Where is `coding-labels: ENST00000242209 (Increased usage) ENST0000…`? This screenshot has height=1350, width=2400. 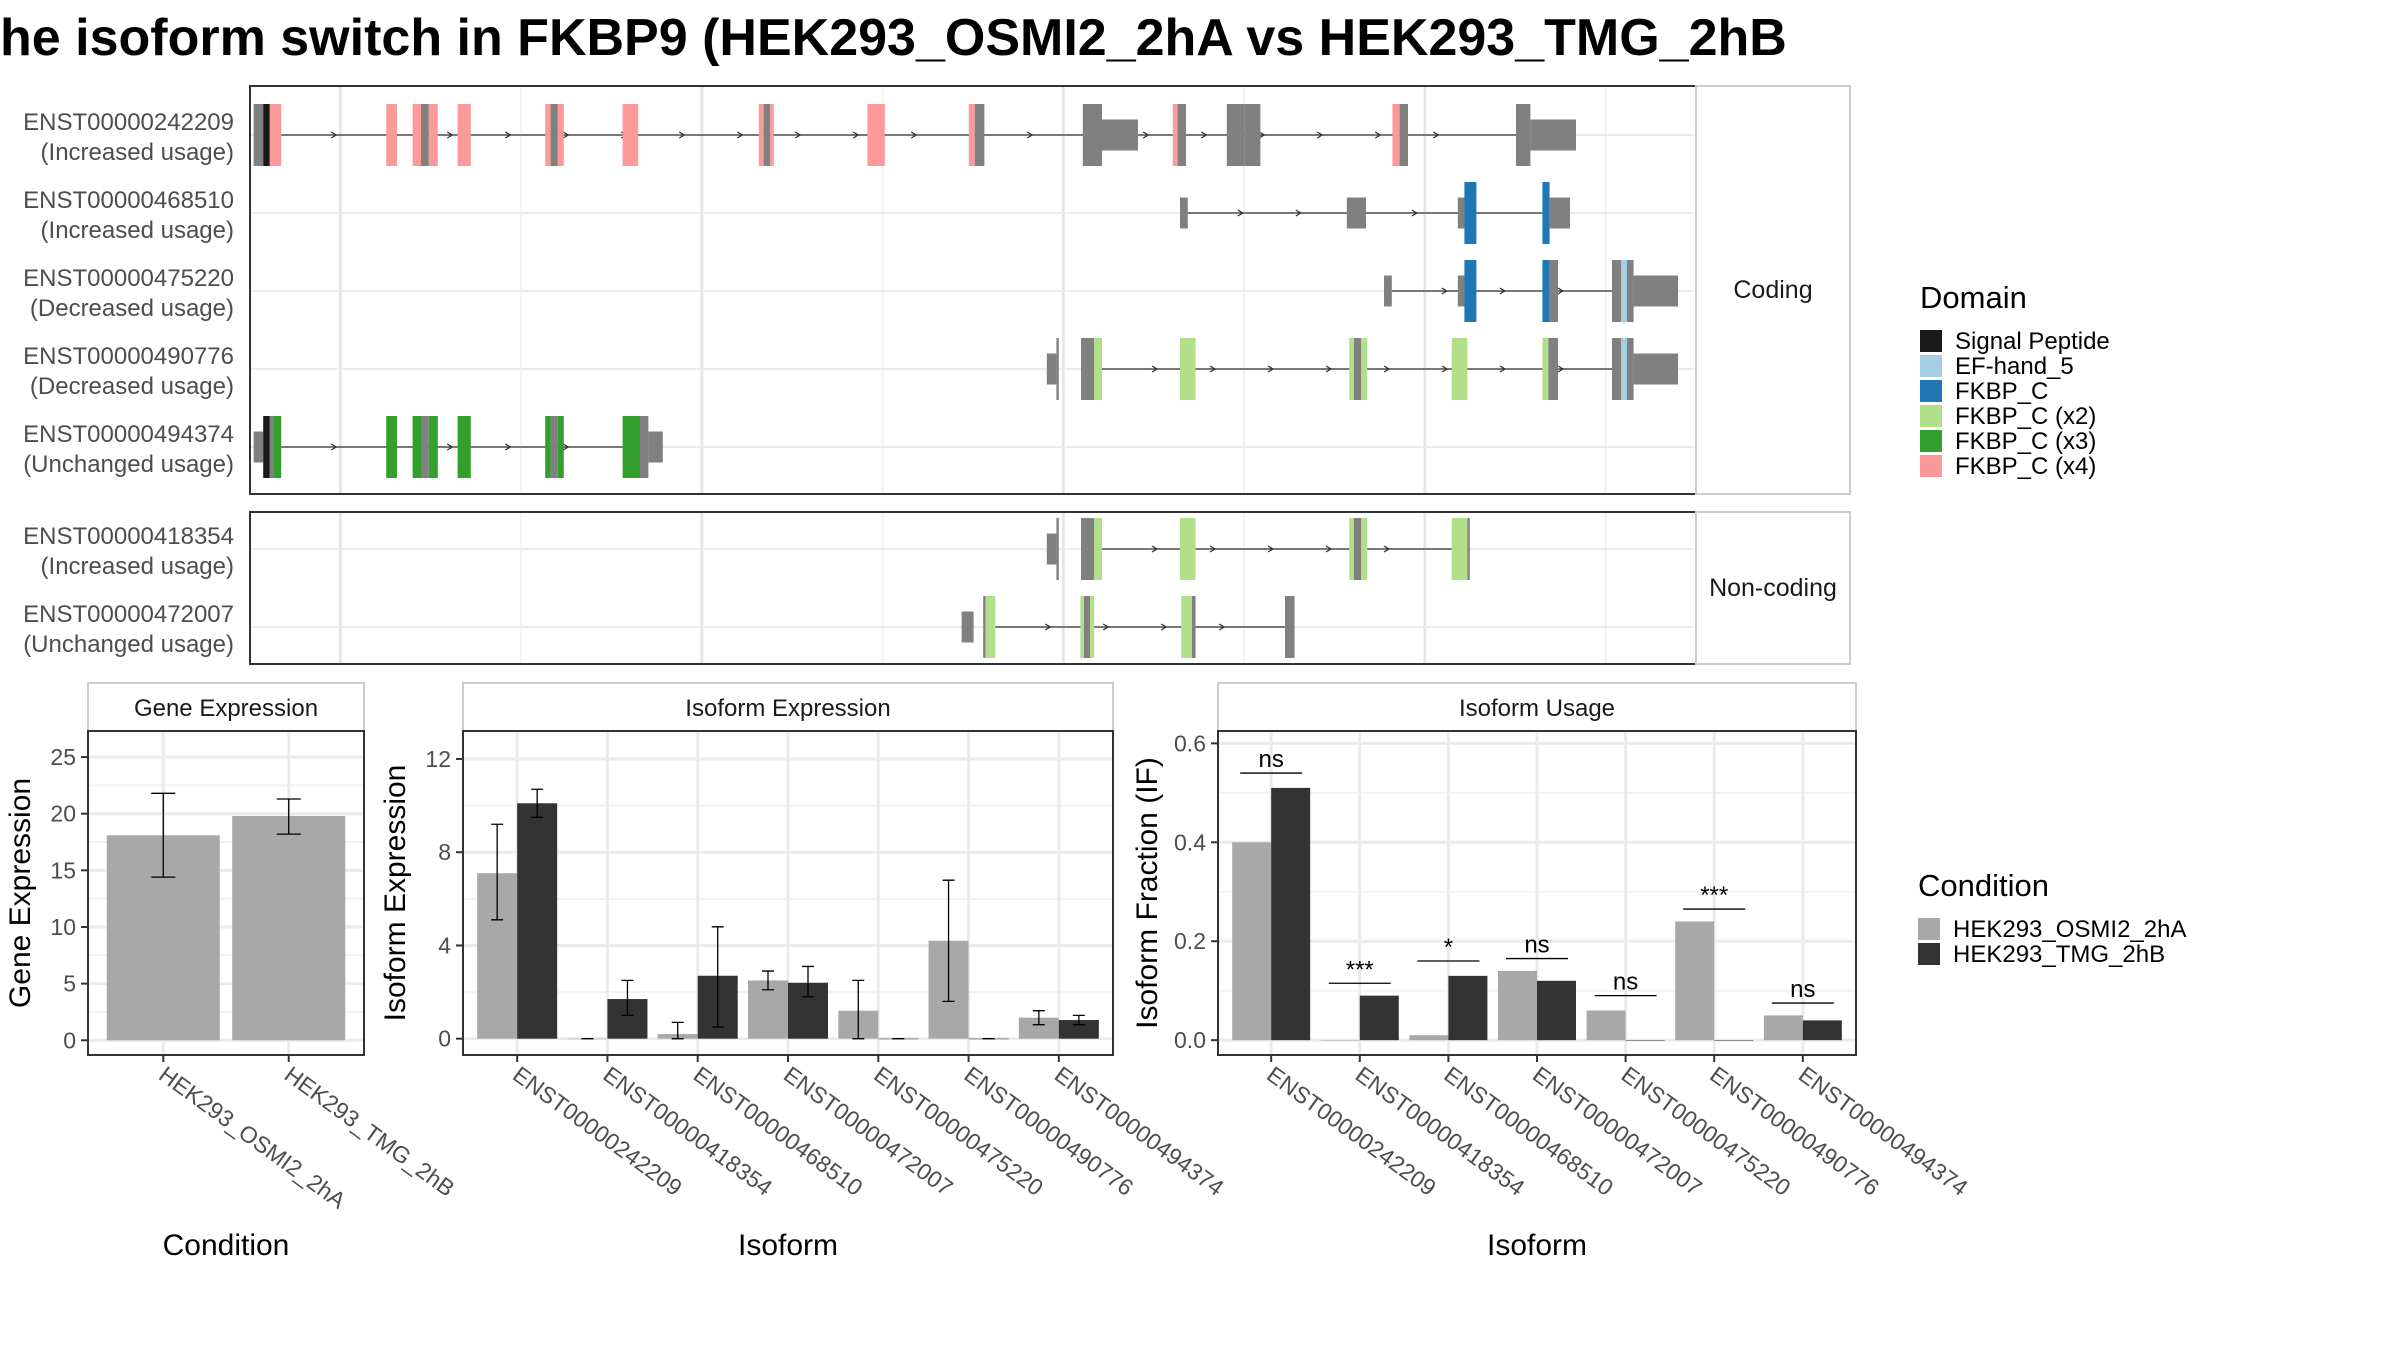 coding-labels: ENST00000242209 (Increased usage) ENST0000… is located at coordinates (128, 293).